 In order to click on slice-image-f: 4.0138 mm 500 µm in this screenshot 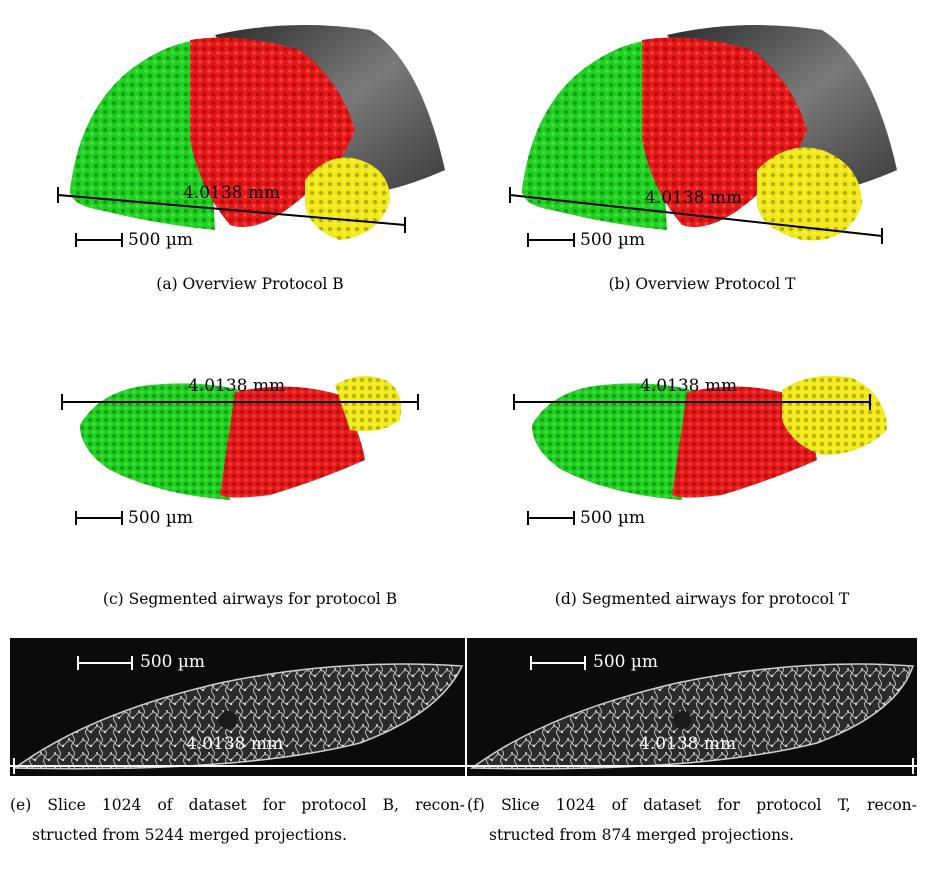, I will do `click(692, 707)`.